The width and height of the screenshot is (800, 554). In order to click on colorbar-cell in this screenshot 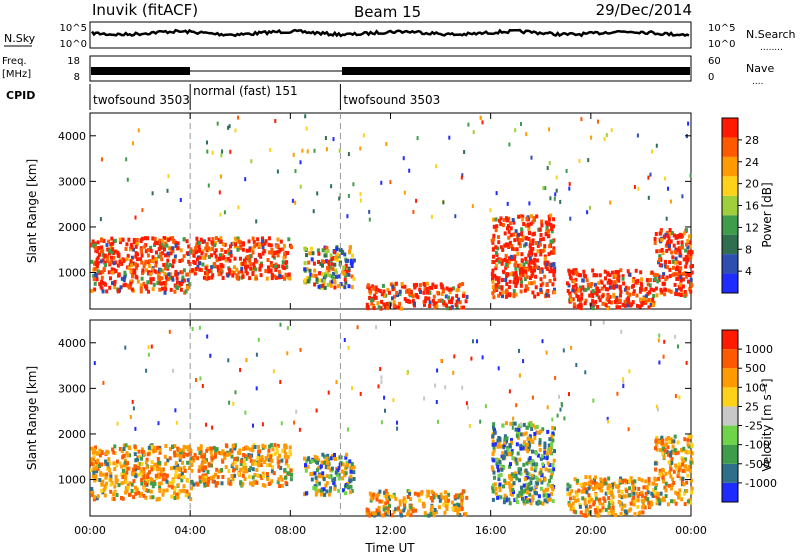, I will do `click(730, 147)`.